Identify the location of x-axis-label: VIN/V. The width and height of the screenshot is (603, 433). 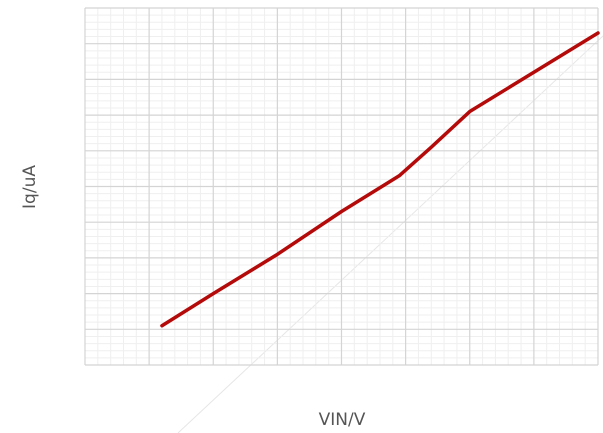
(342, 420).